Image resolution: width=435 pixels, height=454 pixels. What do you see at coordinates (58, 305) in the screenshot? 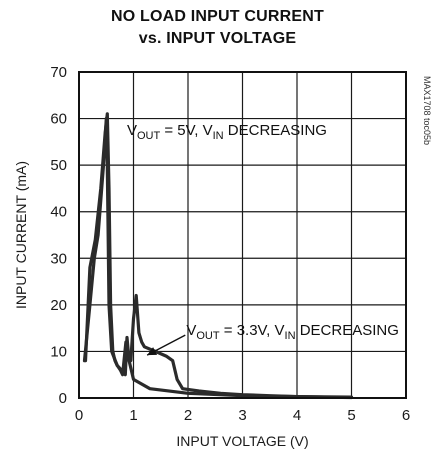
I see `y-tick-label: 20` at bounding box center [58, 305].